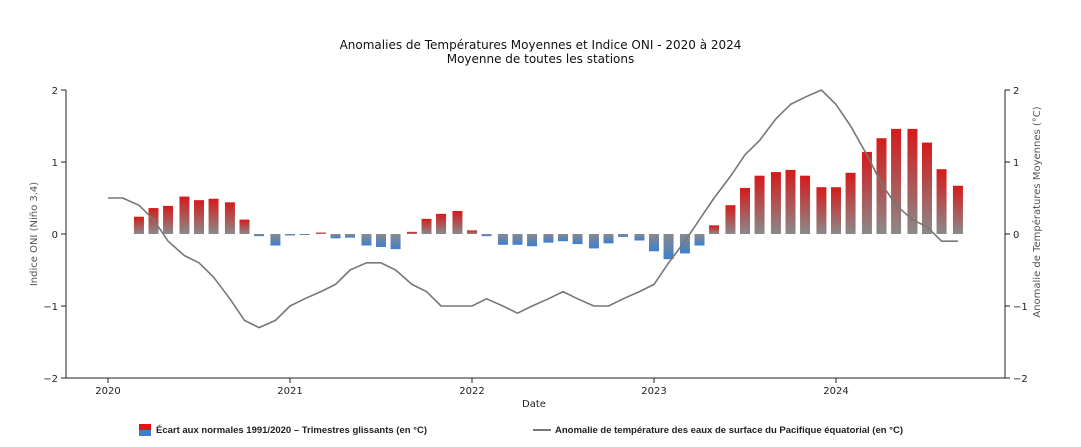 This screenshot has height=447, width=1081. What do you see at coordinates (34, 234) in the screenshot?
I see `y-axis-label-left: Indice ONI (Niño 3.4)` at bounding box center [34, 234].